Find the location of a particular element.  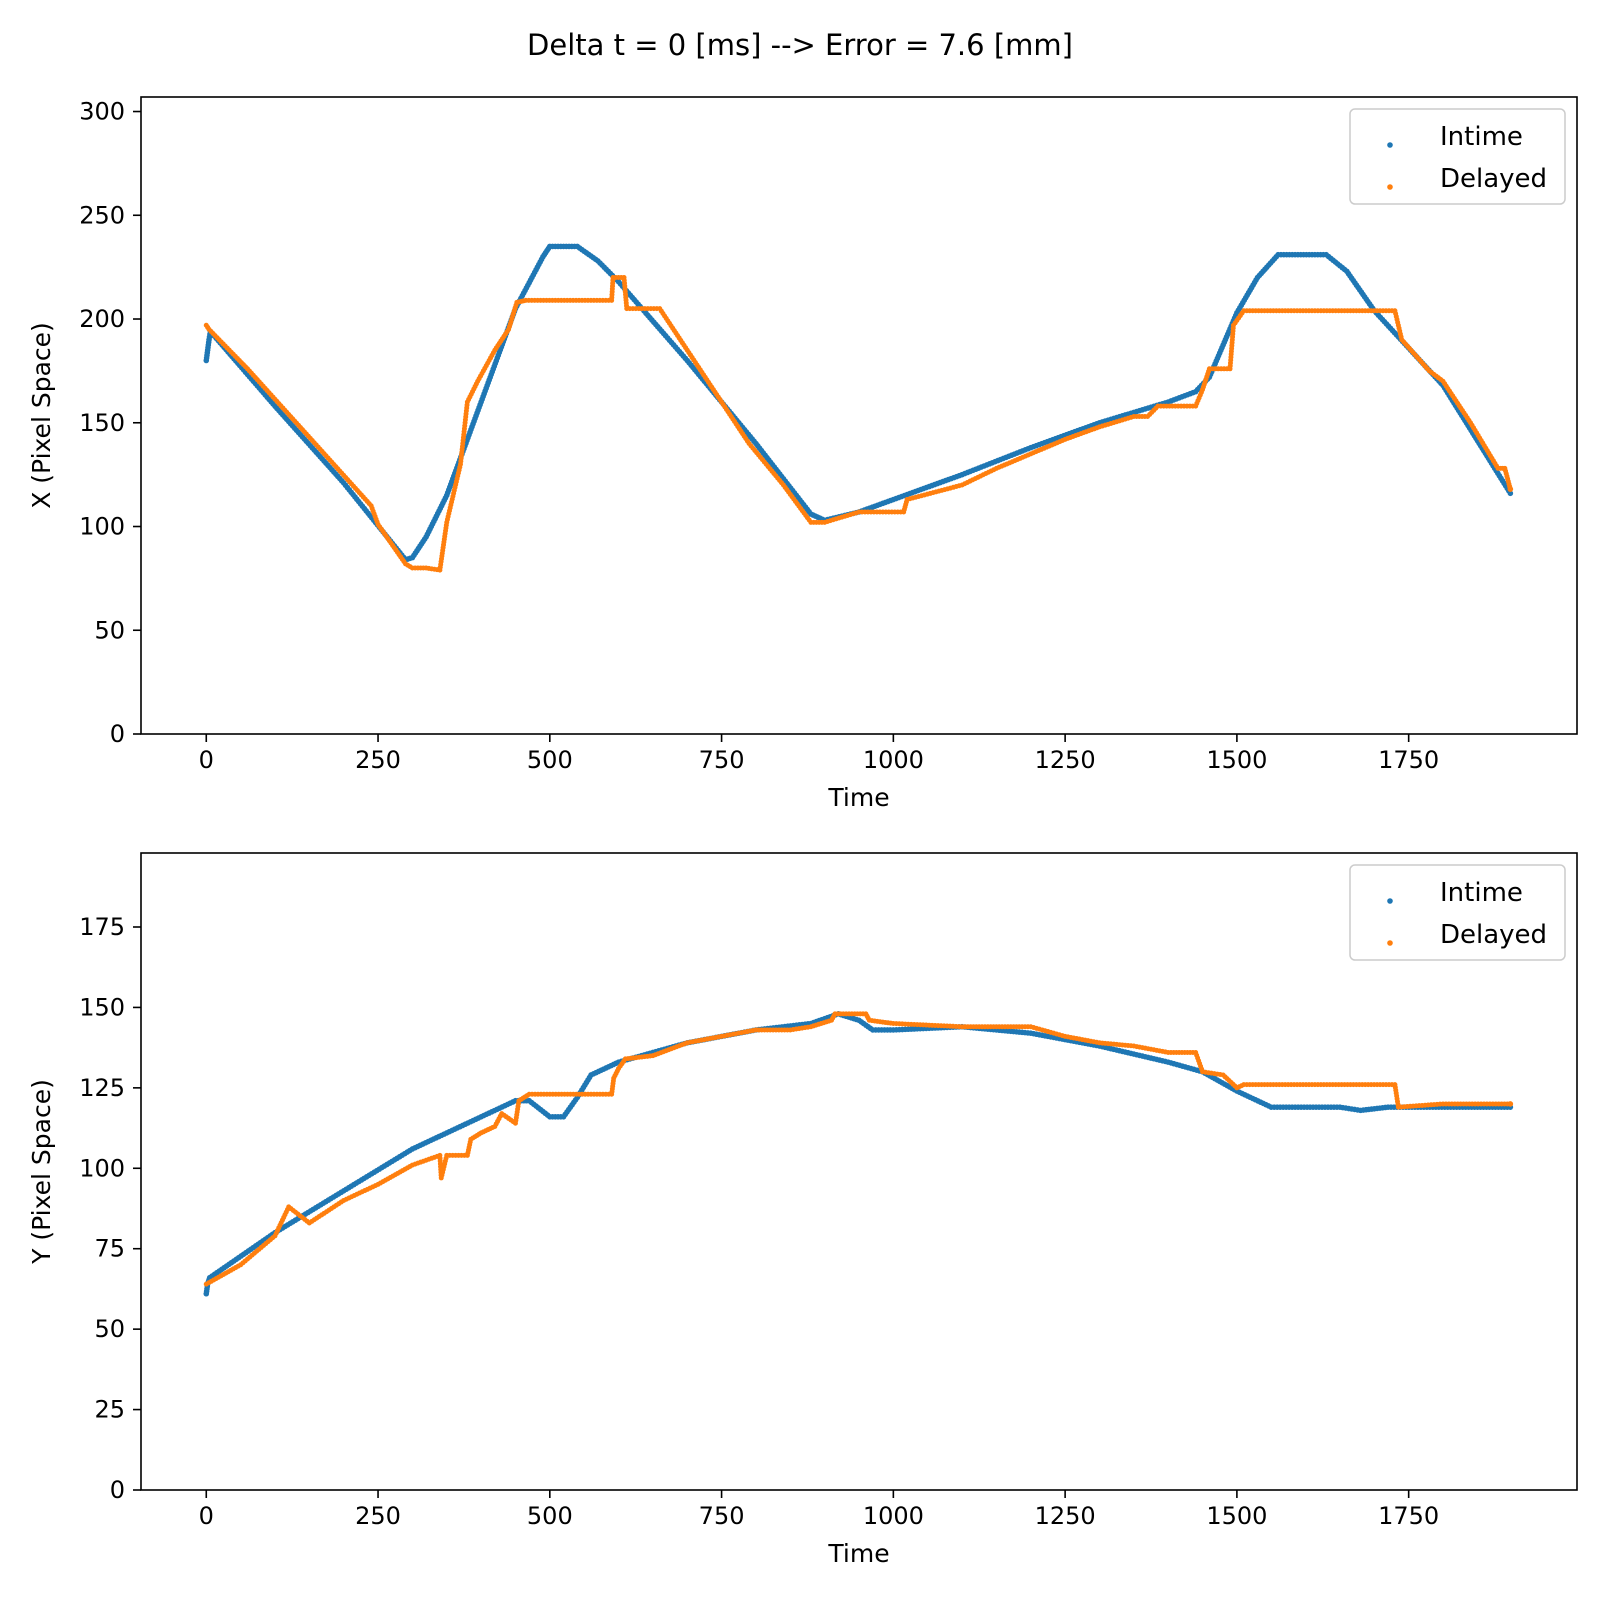

y-tick-label: 250 is located at coordinates (102, 215).